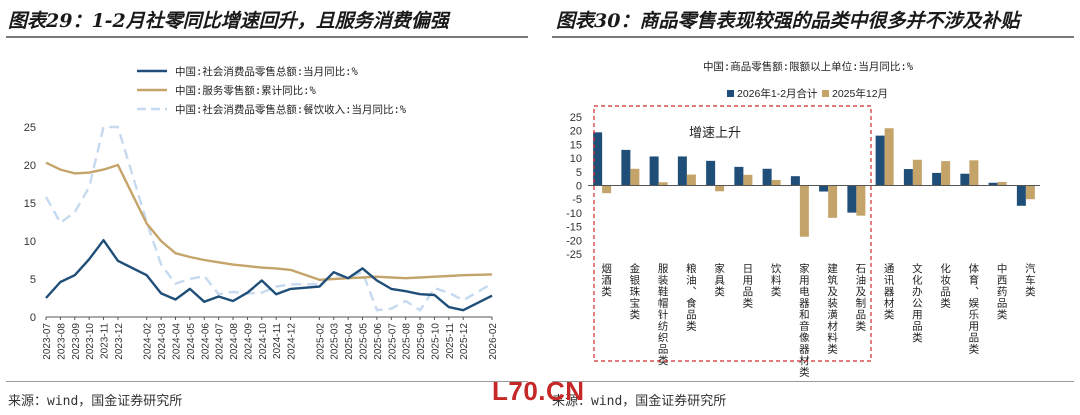 This screenshot has width=1080, height=415. What do you see at coordinates (228, 21) in the screenshot?
I see `chart-left-title: 图表29：1-2月社零同比增速回升，且服务消费偏强` at bounding box center [228, 21].